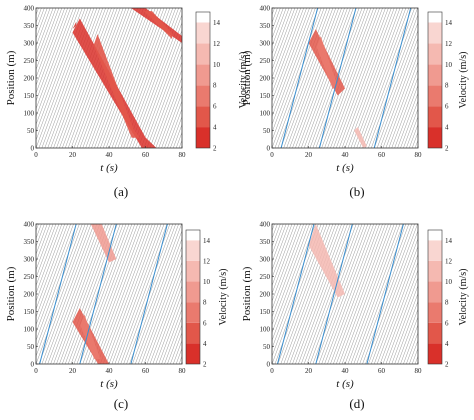 The width and height of the screenshot is (474, 420). Describe the element at coordinates (207, 282) in the screenshot. I see `colorbar-tick-label: 10` at that location.